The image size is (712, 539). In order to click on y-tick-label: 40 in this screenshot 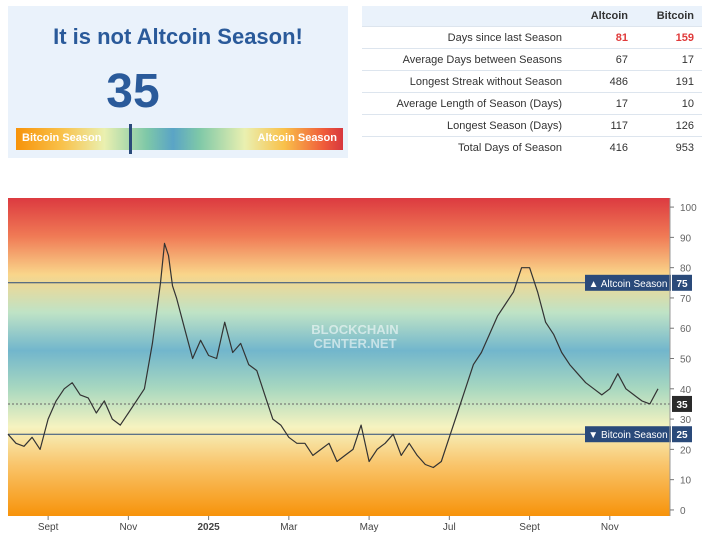, I will do `click(686, 390)`.